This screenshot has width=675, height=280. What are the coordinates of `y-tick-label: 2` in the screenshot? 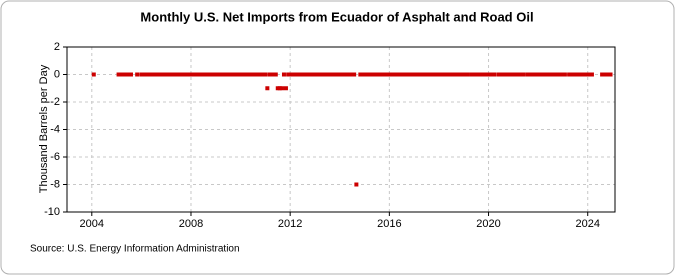 It's located at (57, 47).